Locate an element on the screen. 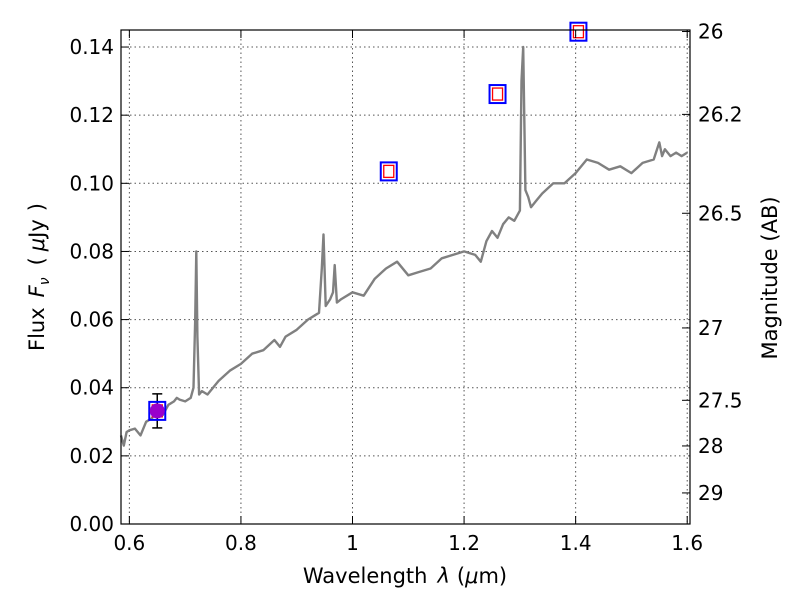 Image resolution: width=800 pixels, height=600 pixels. y-tick-label: 0.04 is located at coordinates (91, 388).